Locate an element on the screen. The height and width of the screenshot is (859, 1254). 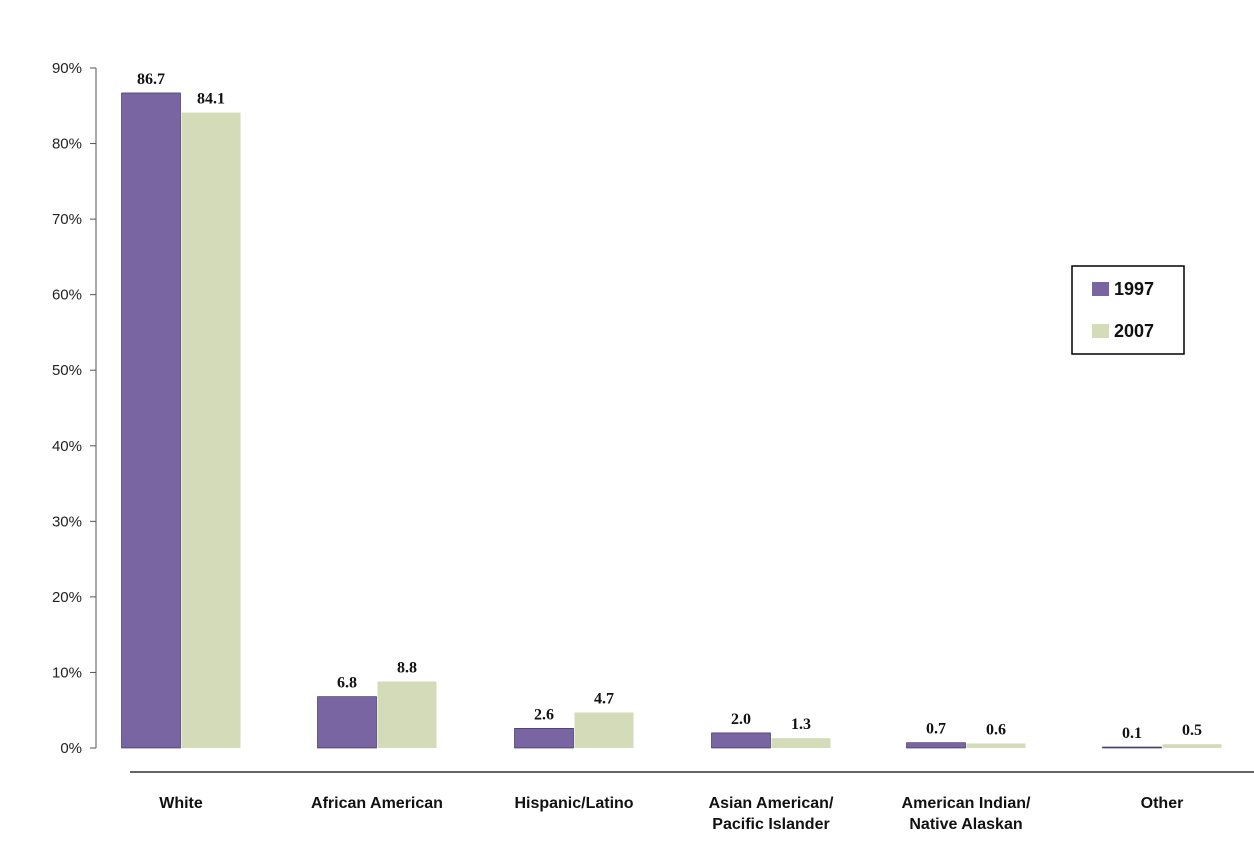
legend: 1997 2007 is located at coordinates (1128, 310).